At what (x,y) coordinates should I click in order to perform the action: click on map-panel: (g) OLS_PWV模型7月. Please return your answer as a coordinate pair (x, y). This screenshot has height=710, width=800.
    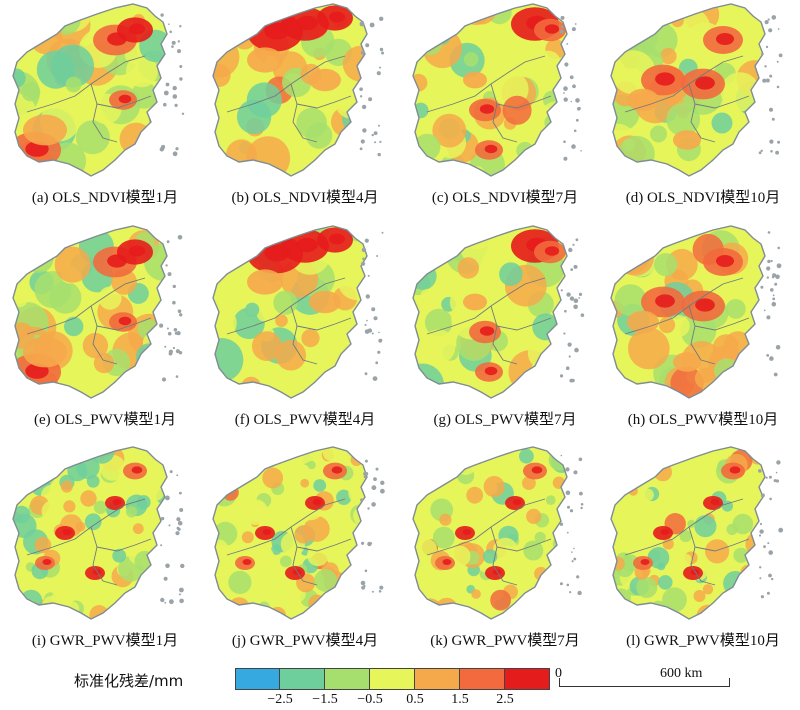
    Looking at the image, I should click on (505, 332).